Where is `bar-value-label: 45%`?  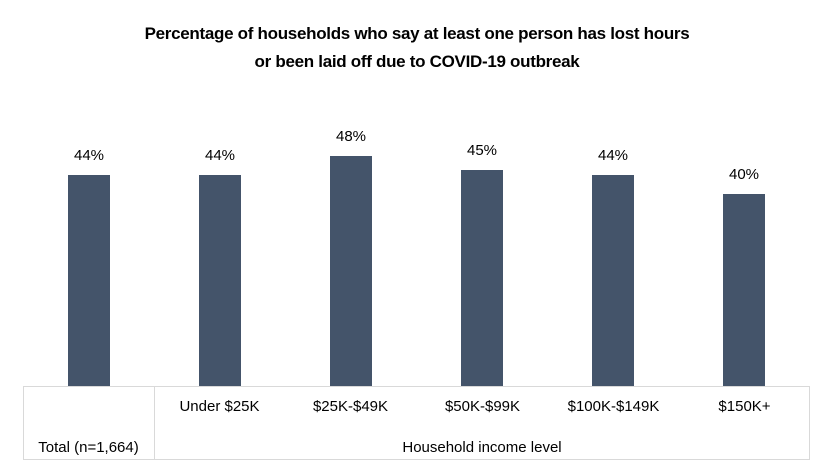 bar-value-label: 45% is located at coordinates (482, 150).